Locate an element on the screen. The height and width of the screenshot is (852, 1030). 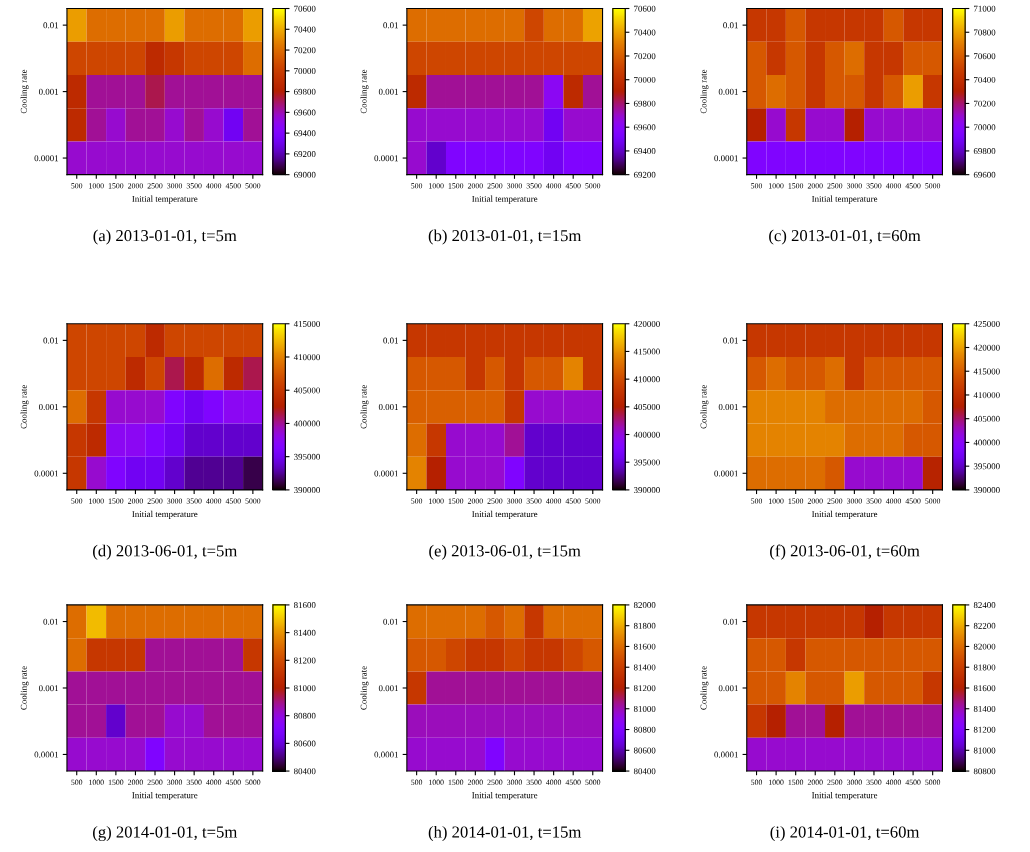
text: (a) 2013-01-01, t=5m is located at coordinates (165, 237).